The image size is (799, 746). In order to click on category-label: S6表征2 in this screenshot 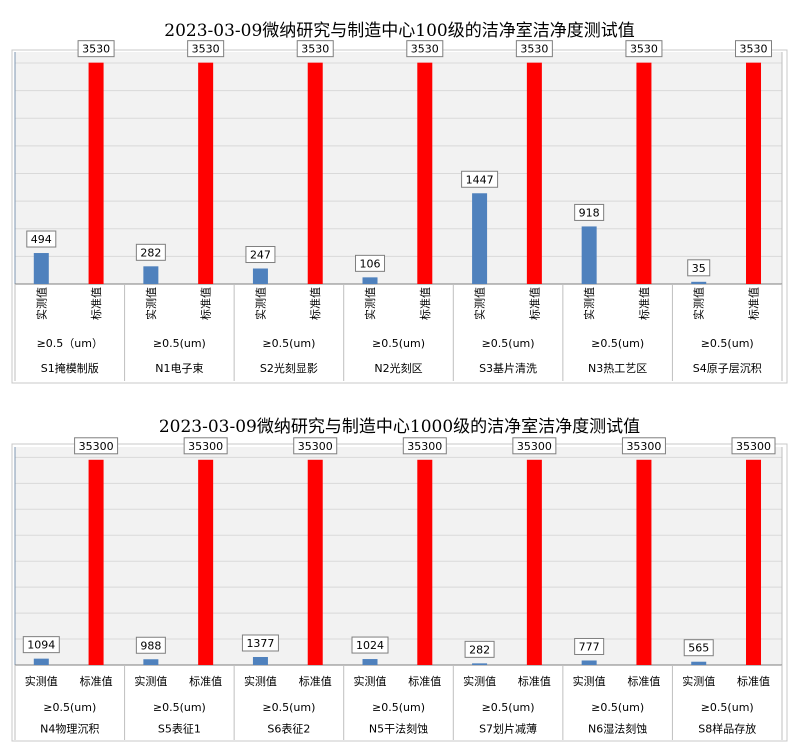, I will do `click(288, 729)`.